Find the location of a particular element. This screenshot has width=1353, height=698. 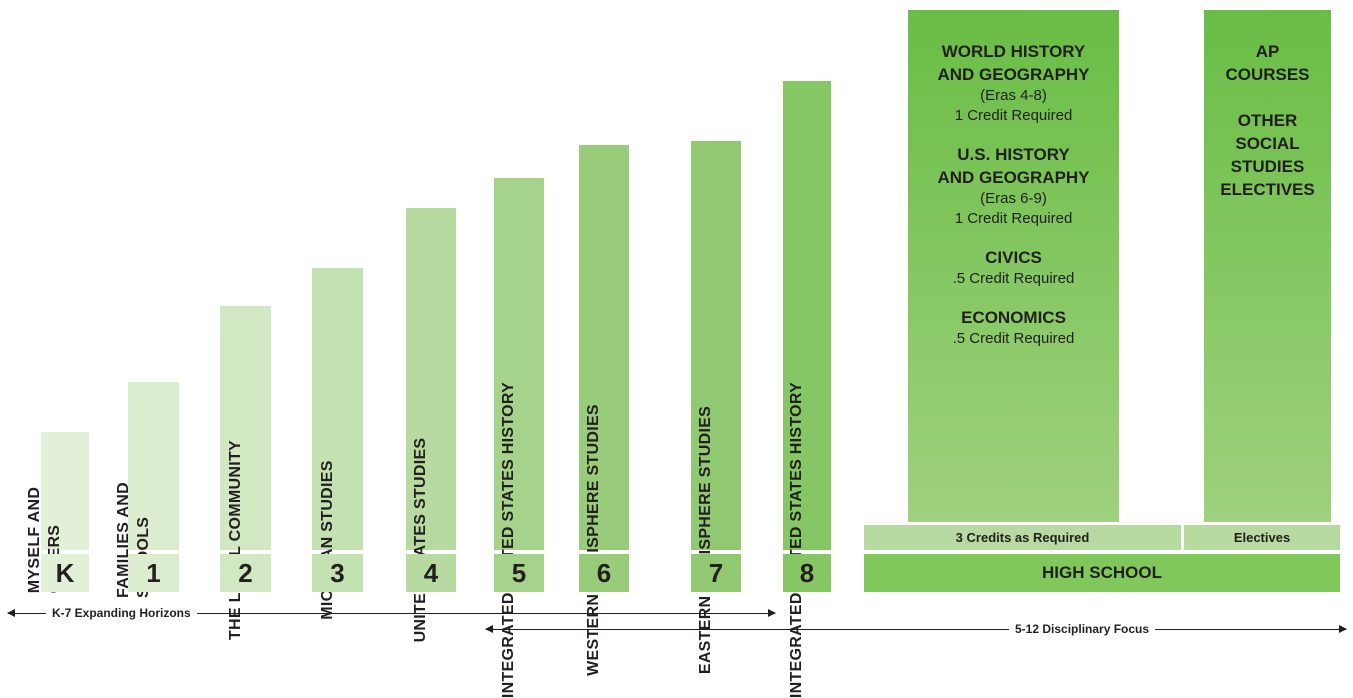

grade-6-bar: WESTERN HEMISPHERE STUDIES is located at coordinates (604, 410).